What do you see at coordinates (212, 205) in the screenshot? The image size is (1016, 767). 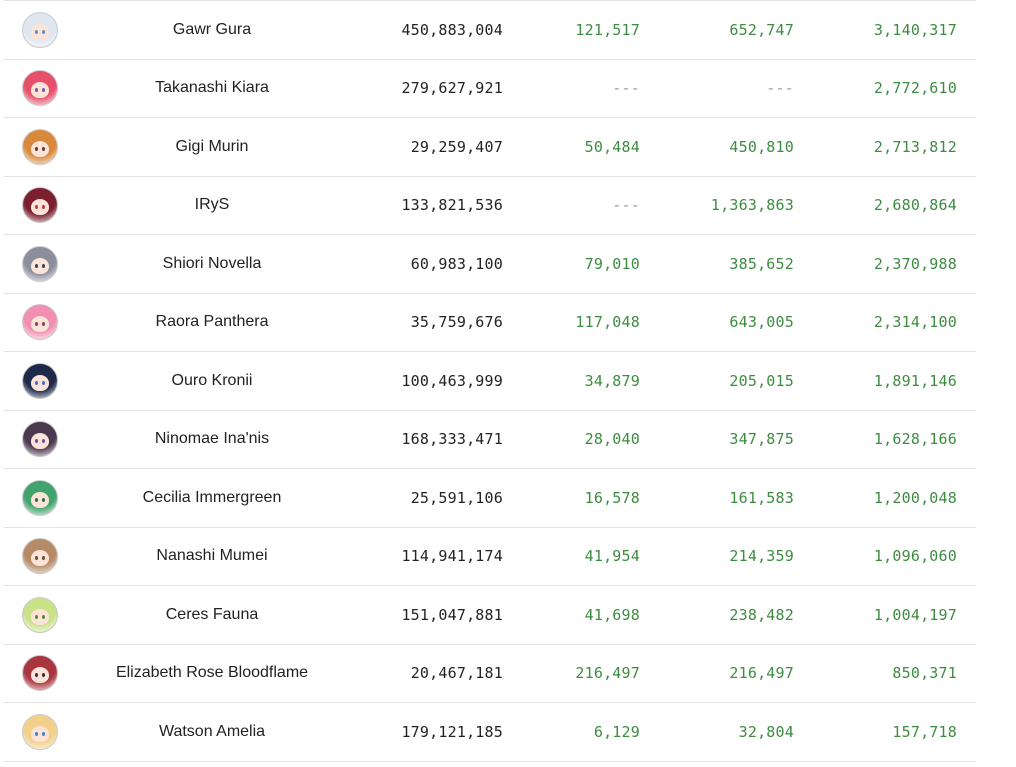 I see `talent-name: IRyS` at bounding box center [212, 205].